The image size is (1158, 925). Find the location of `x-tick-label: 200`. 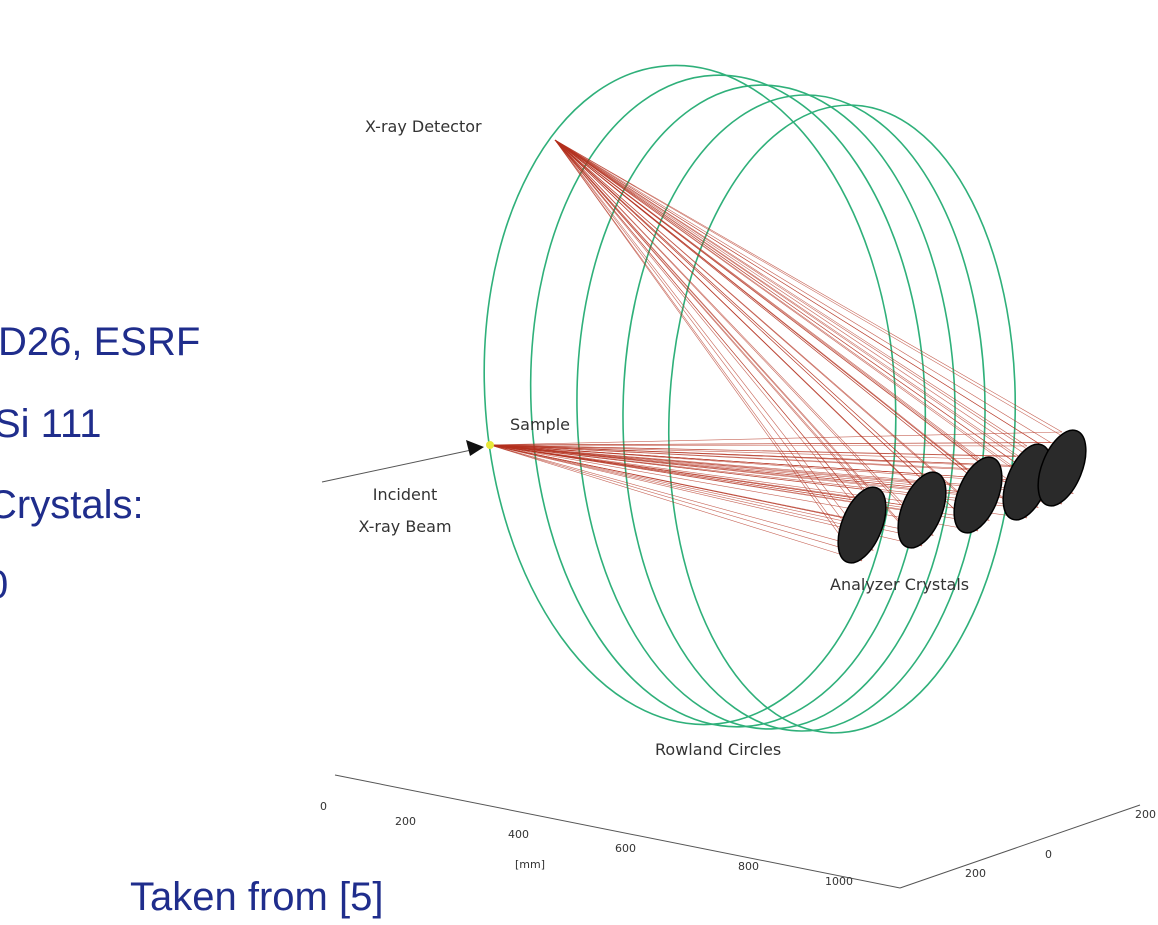

x-tick-label: 200 is located at coordinates (405, 821).